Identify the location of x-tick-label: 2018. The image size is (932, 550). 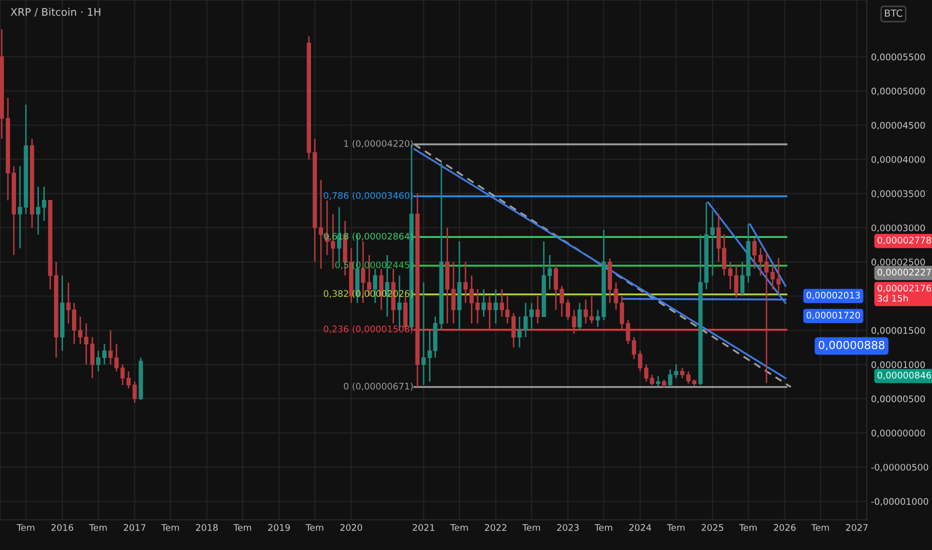
(207, 527).